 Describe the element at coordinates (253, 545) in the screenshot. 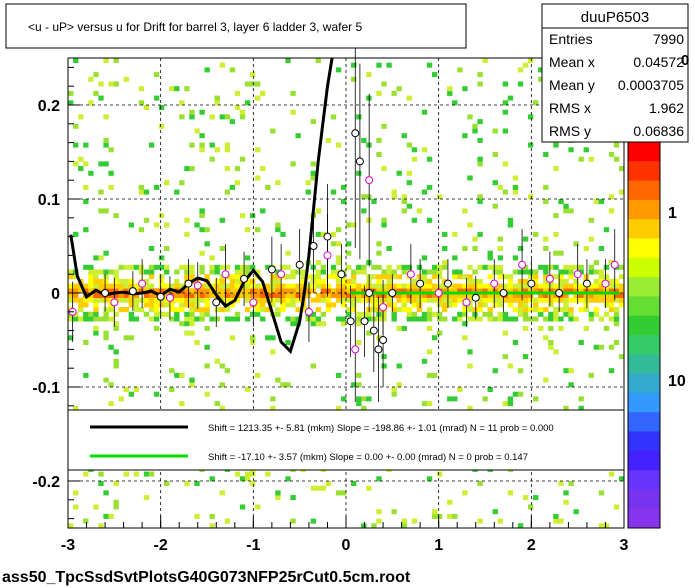

I see `x-tick-label: -1` at that location.